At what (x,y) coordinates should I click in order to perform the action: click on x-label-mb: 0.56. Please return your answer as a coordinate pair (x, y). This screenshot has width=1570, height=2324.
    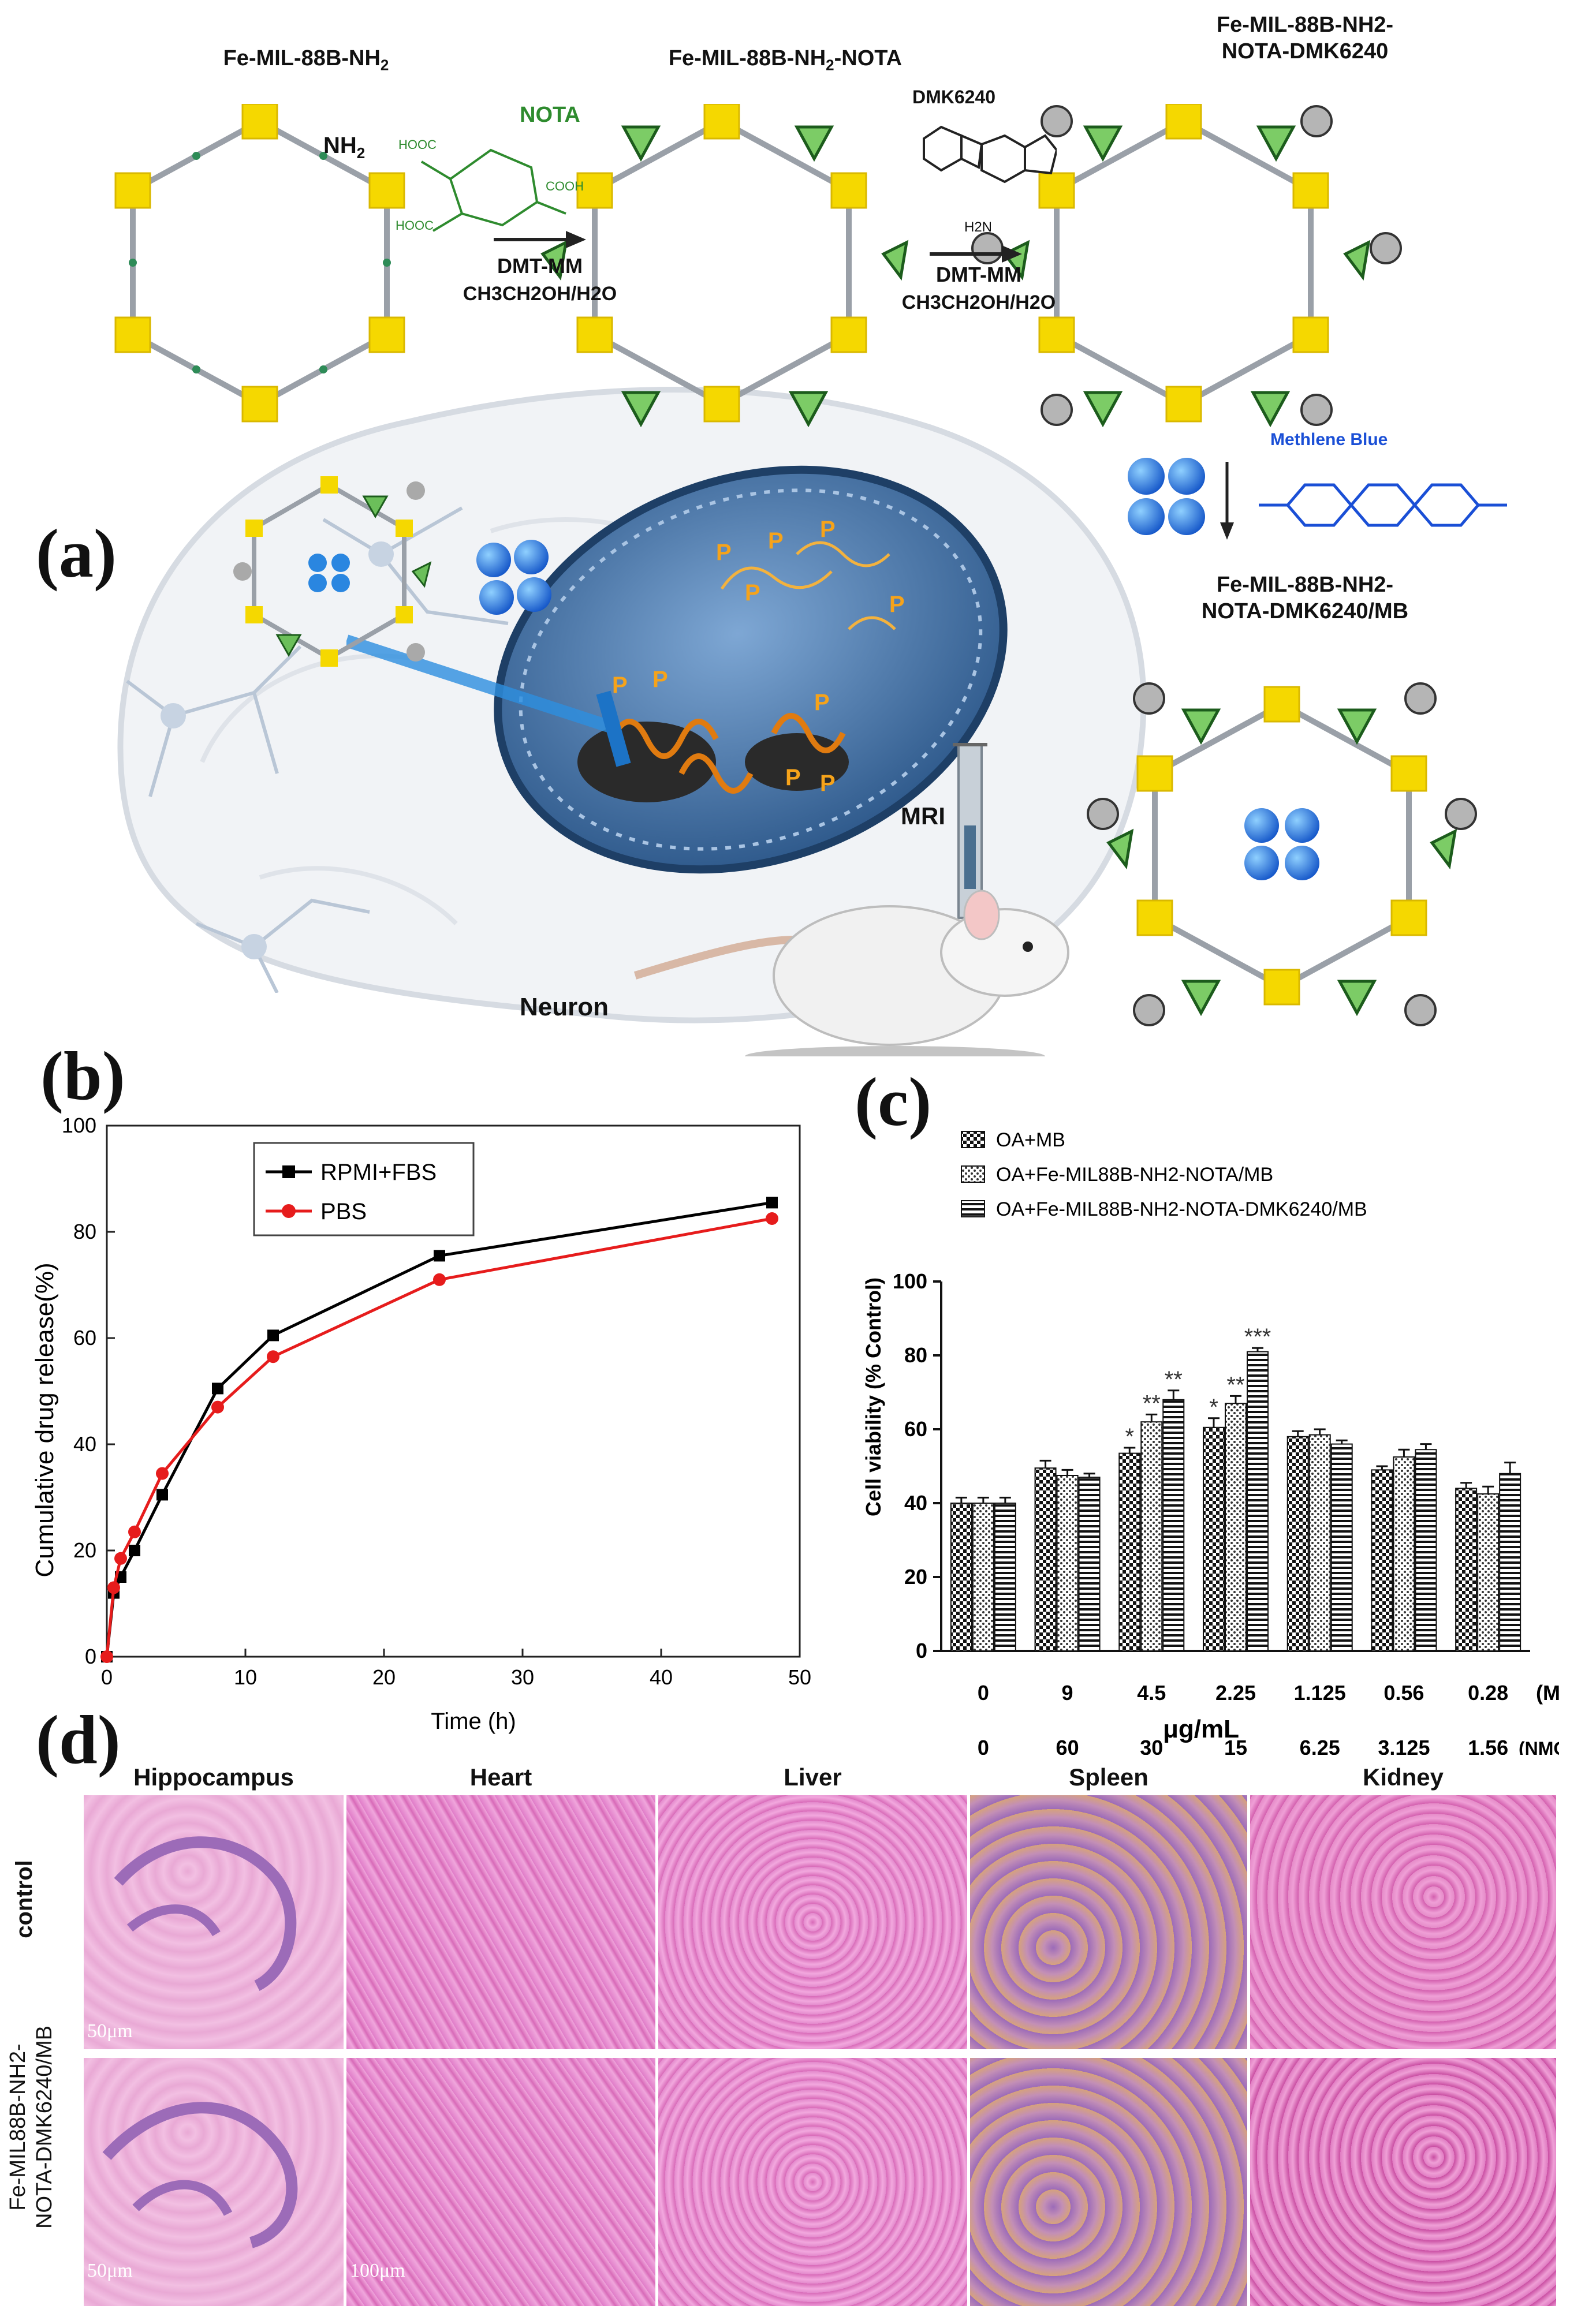
    Looking at the image, I should click on (1403, 1693).